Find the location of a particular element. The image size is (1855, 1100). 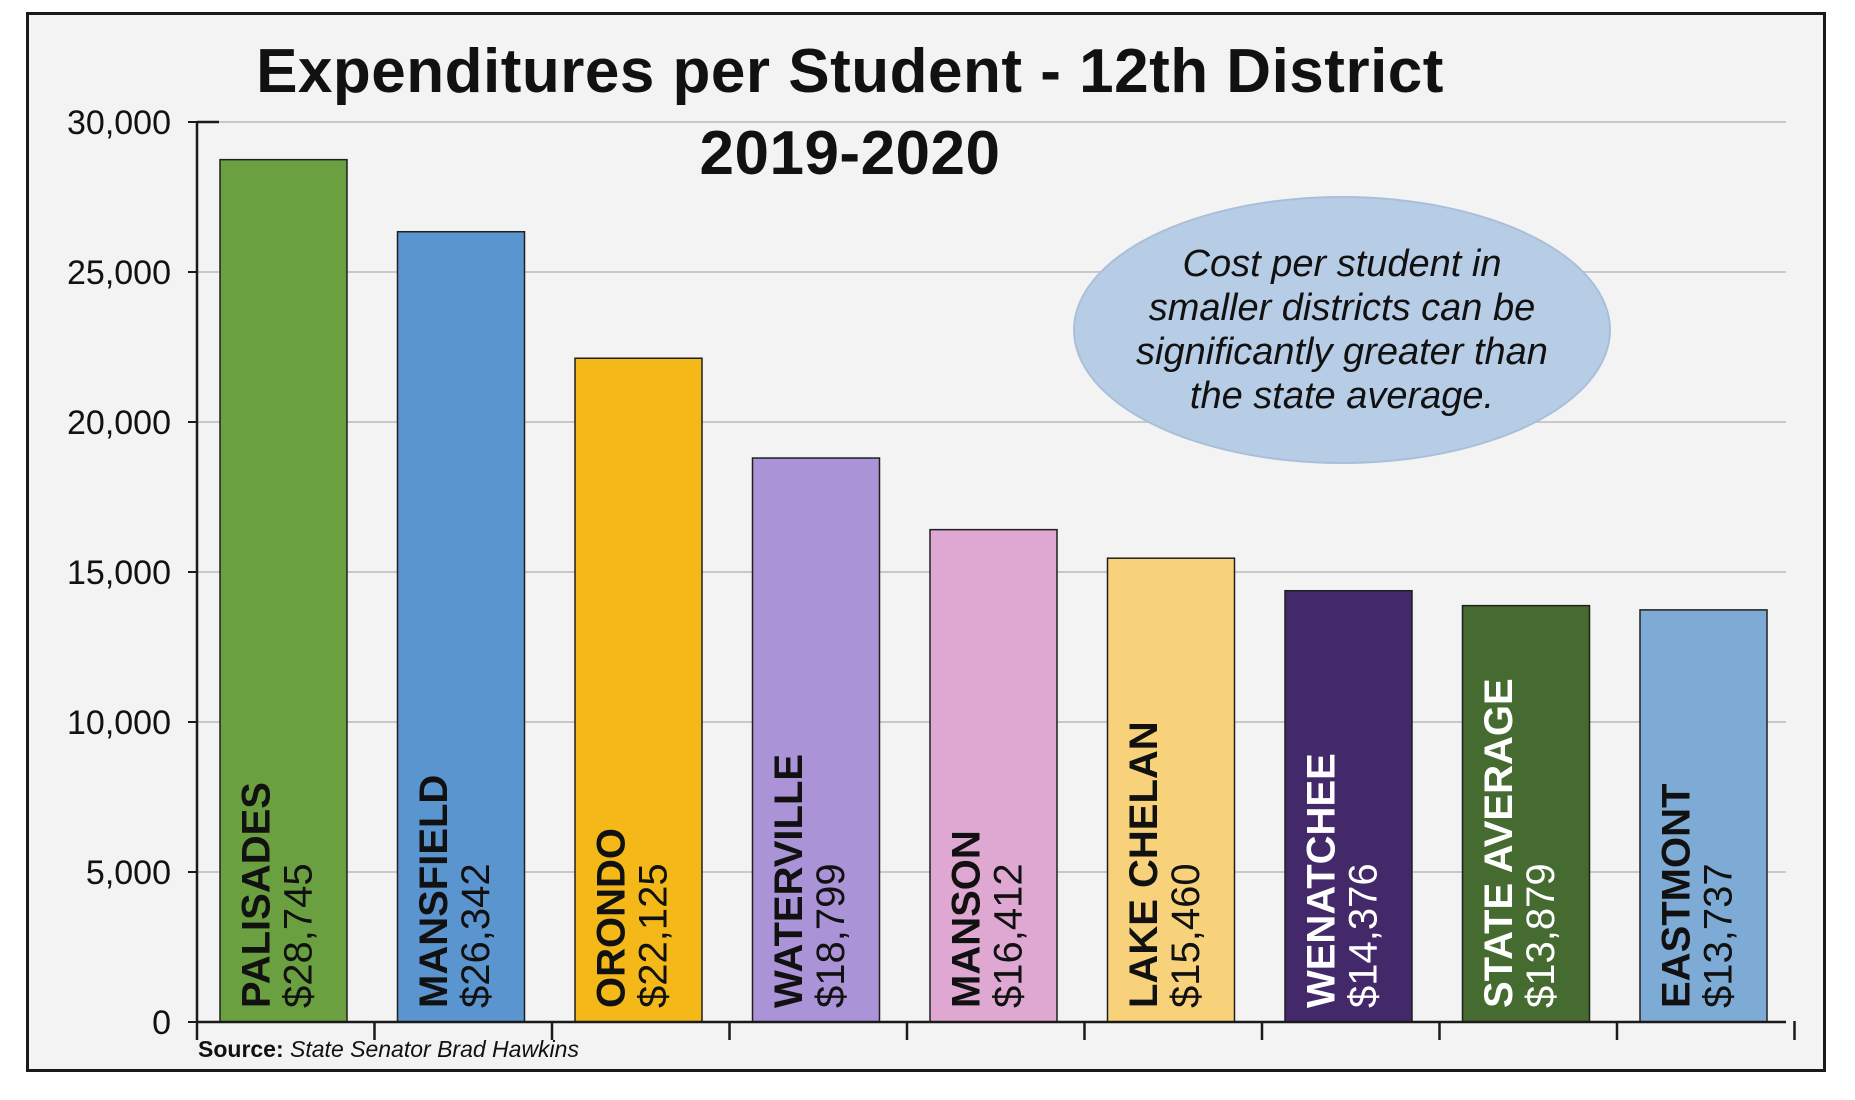

bar-value-label: $28,745 is located at coordinates (299, 935).